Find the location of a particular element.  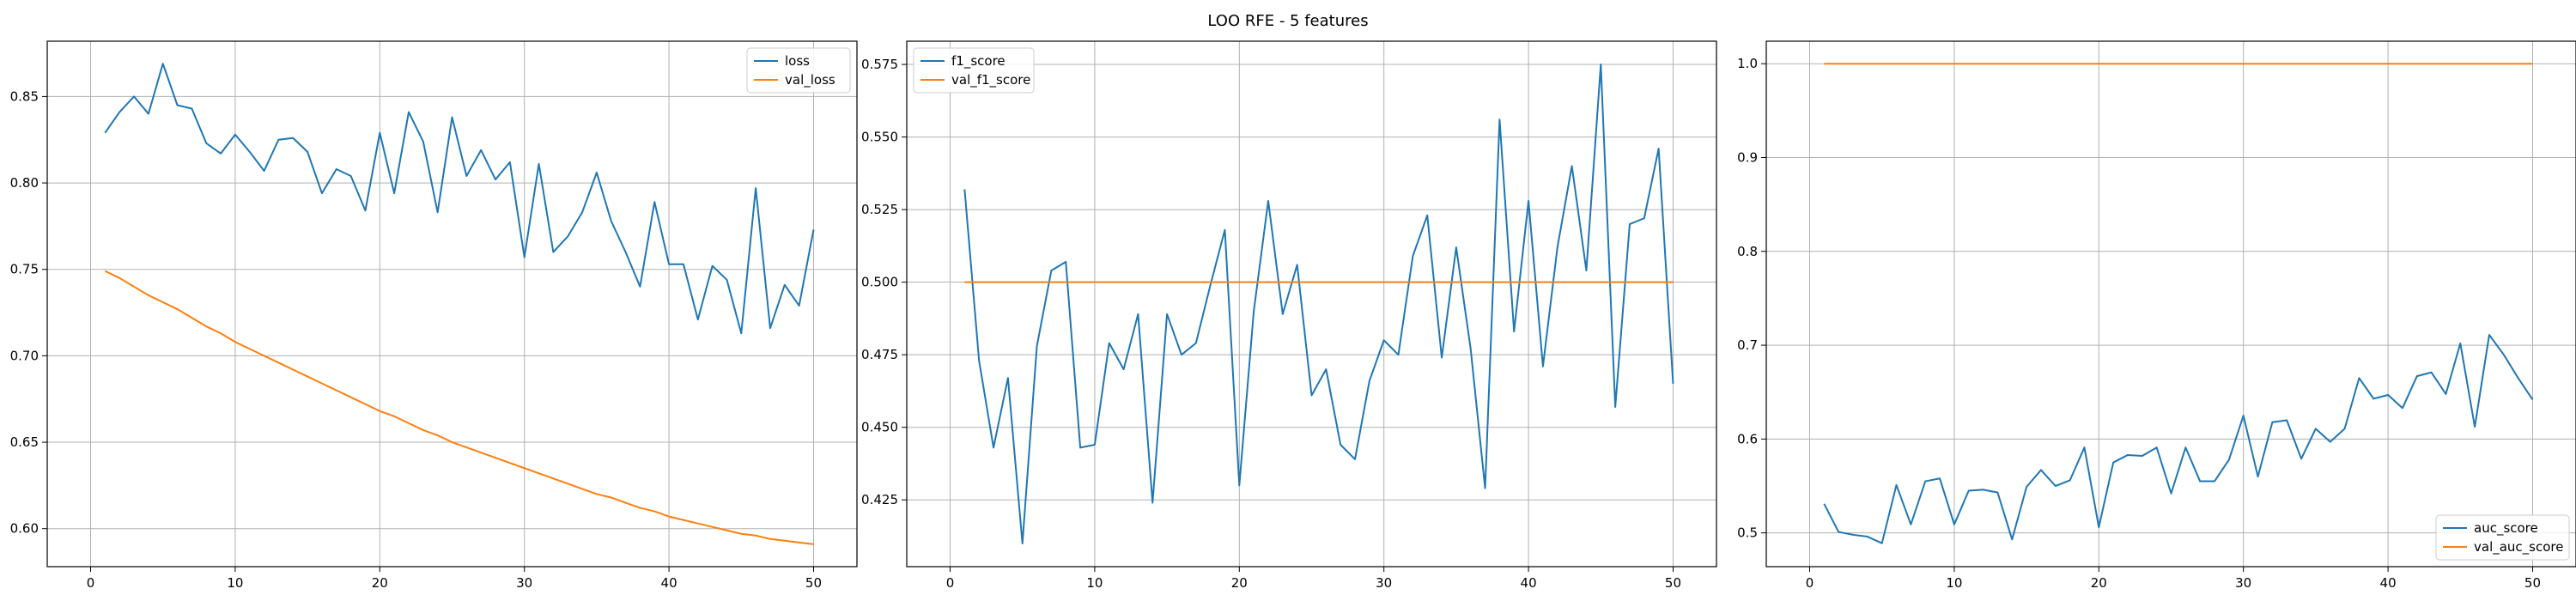

legend-label-auc_score: auc_score is located at coordinates (2506, 529).